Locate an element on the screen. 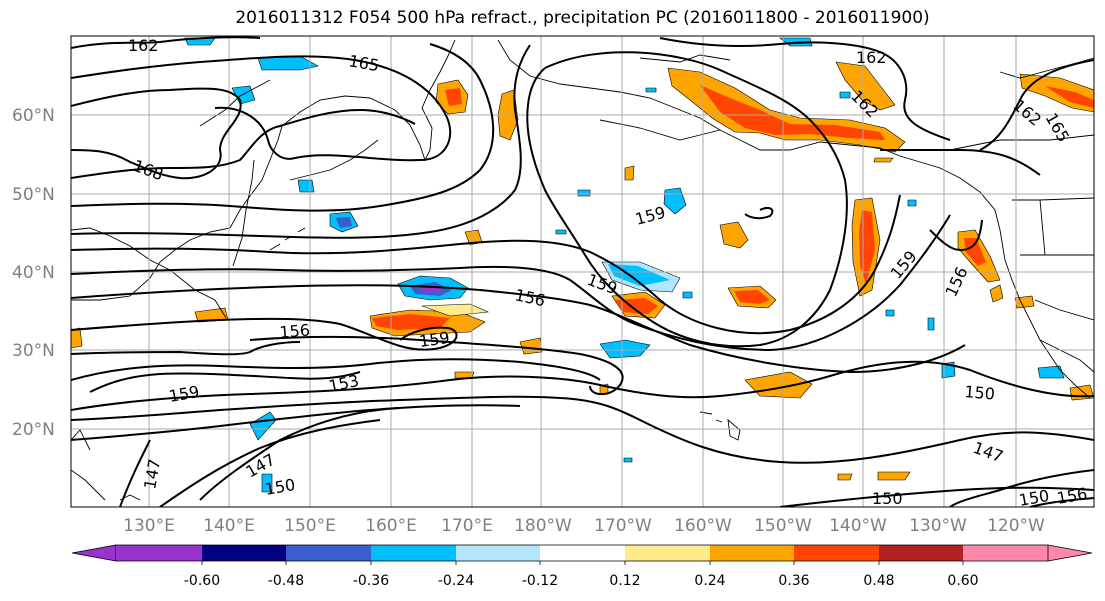 The width and height of the screenshot is (1105, 601). colorbar-tick-label: -0.24 is located at coordinates (456, 581).